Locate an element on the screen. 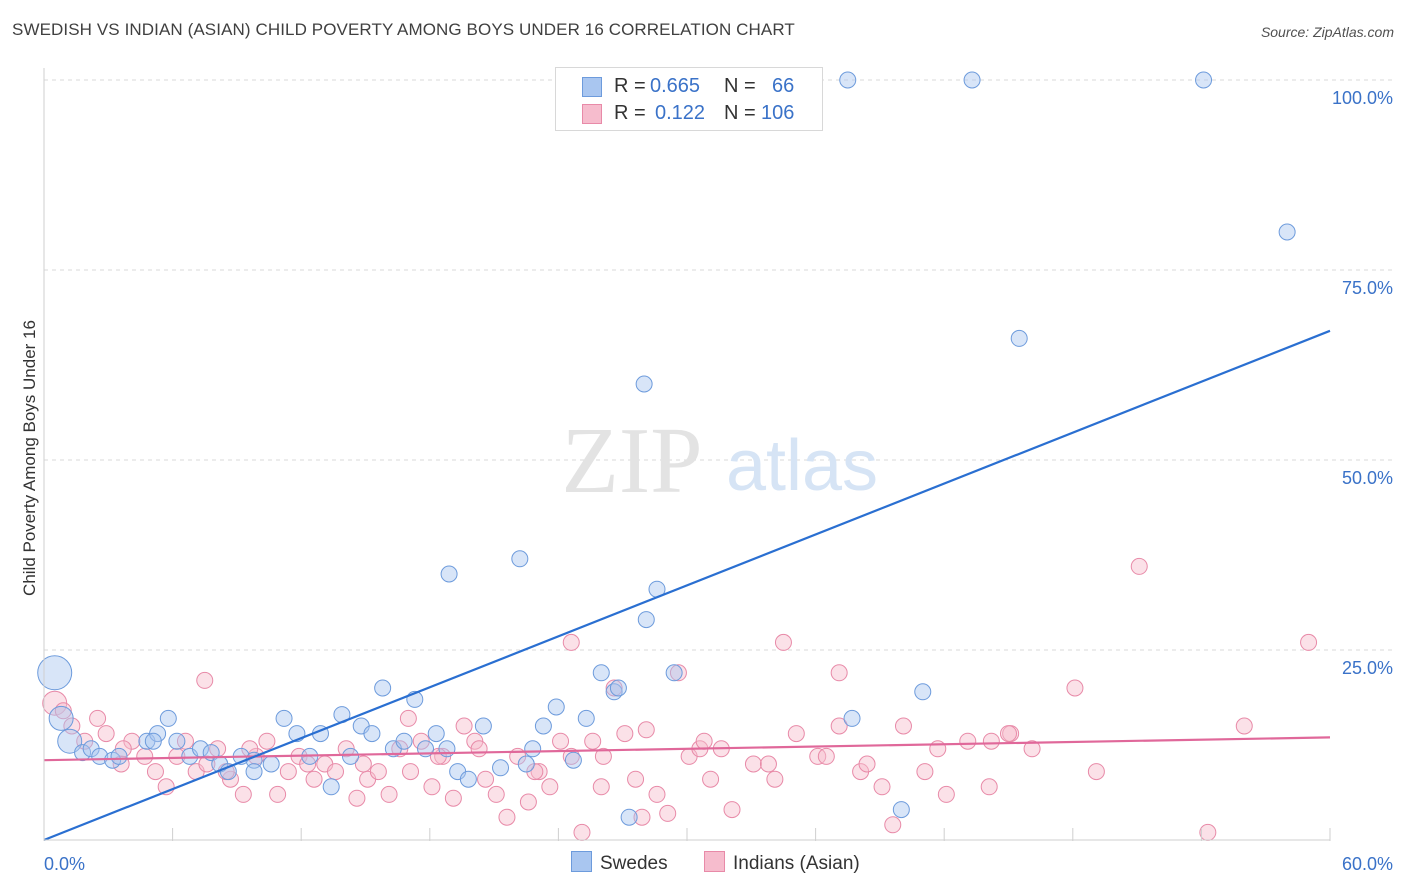  legend-item-swedes: Swedes is located at coordinates (619, 863).